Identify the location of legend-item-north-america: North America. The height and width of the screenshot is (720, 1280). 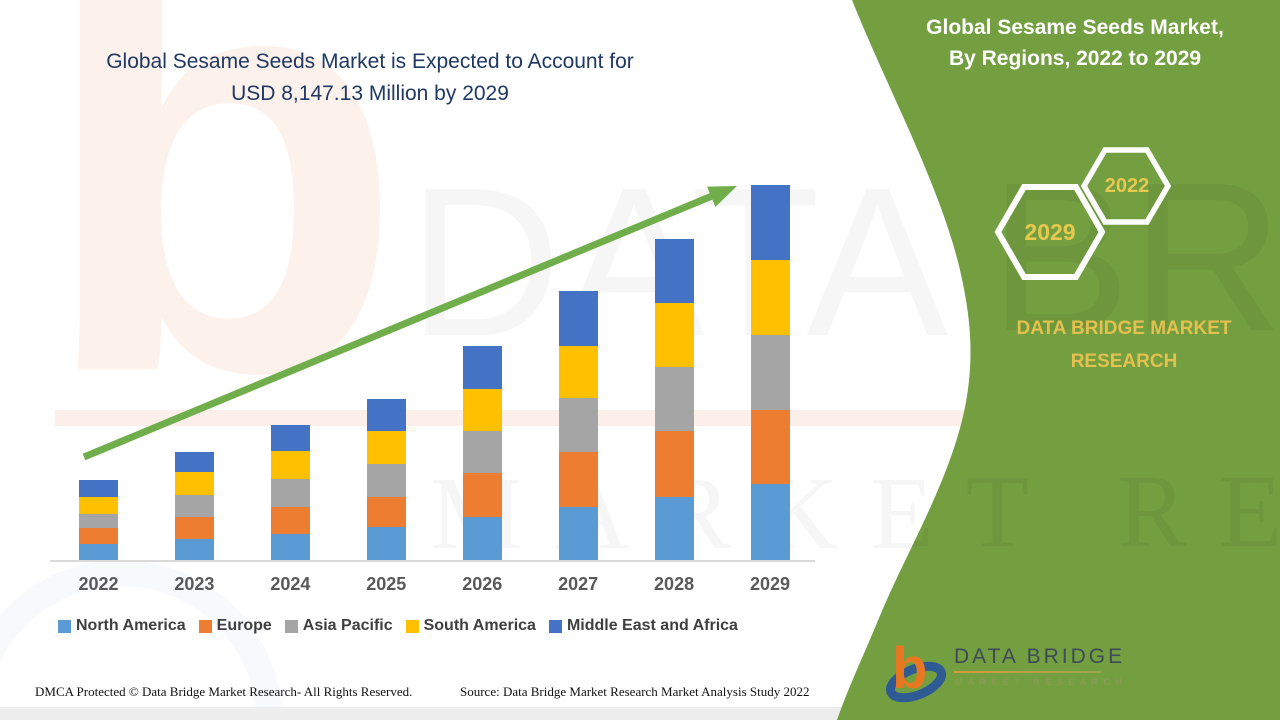
(122, 626).